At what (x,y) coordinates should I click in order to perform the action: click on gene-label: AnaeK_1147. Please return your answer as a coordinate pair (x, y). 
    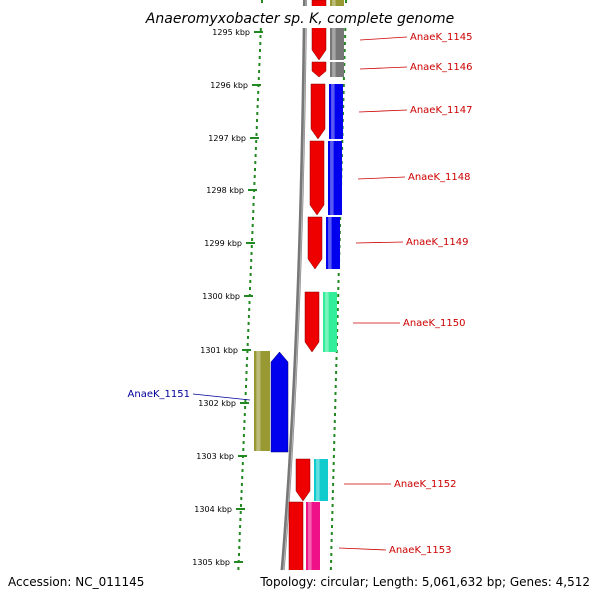
    Looking at the image, I should click on (415, 110).